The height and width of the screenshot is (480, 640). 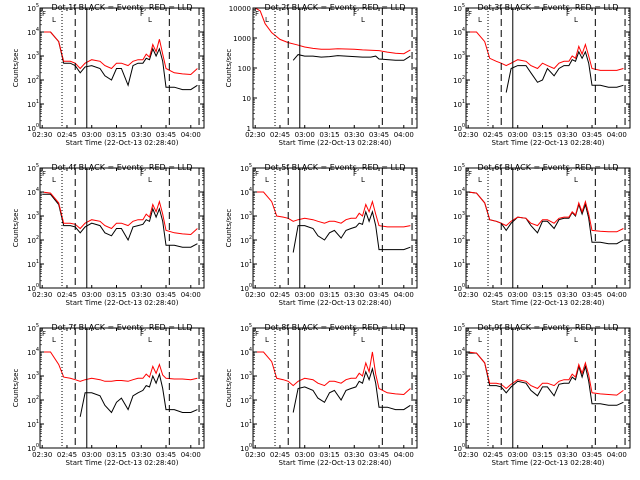 I want to click on det5-x-tick-label: 03:00, so click(x=305, y=295).